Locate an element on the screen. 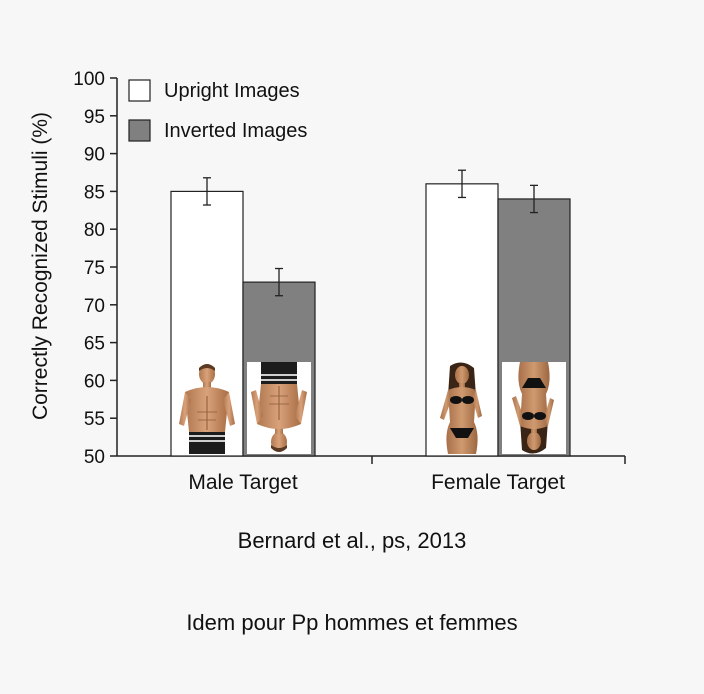 This screenshot has width=704, height=694. female-inverted-photo-icon is located at coordinates (534, 408).